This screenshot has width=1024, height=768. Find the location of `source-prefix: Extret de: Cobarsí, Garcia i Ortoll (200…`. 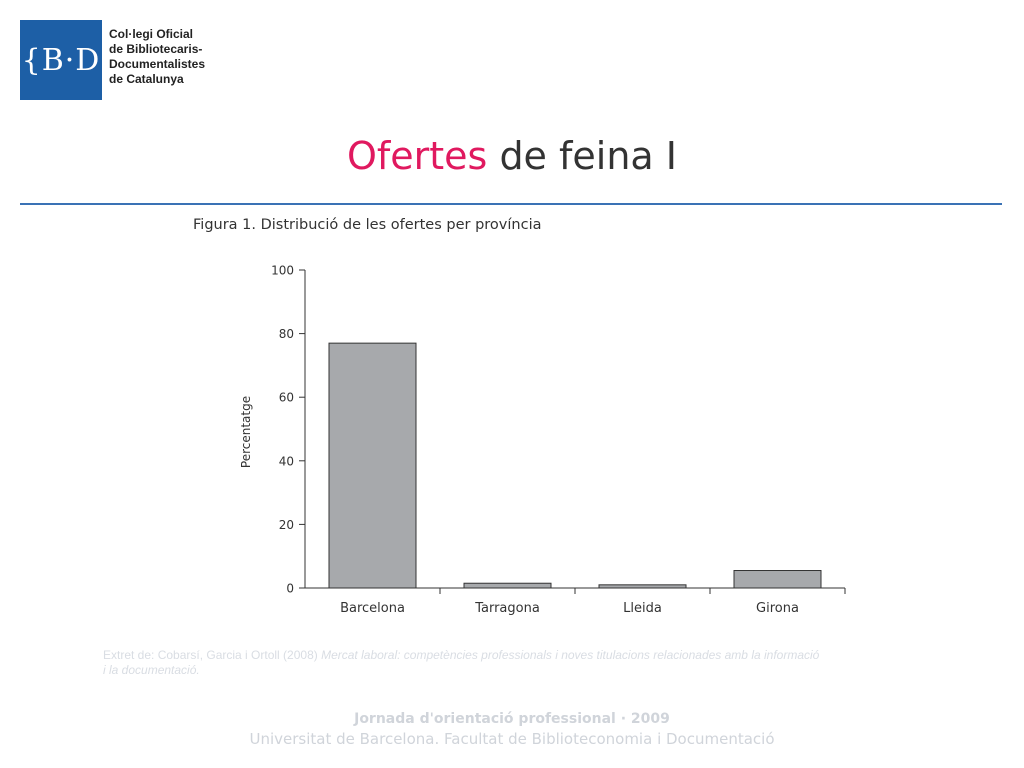

source-prefix: Extret de: Cobarsí, Garcia i Ortoll (200… is located at coordinates (212, 655).